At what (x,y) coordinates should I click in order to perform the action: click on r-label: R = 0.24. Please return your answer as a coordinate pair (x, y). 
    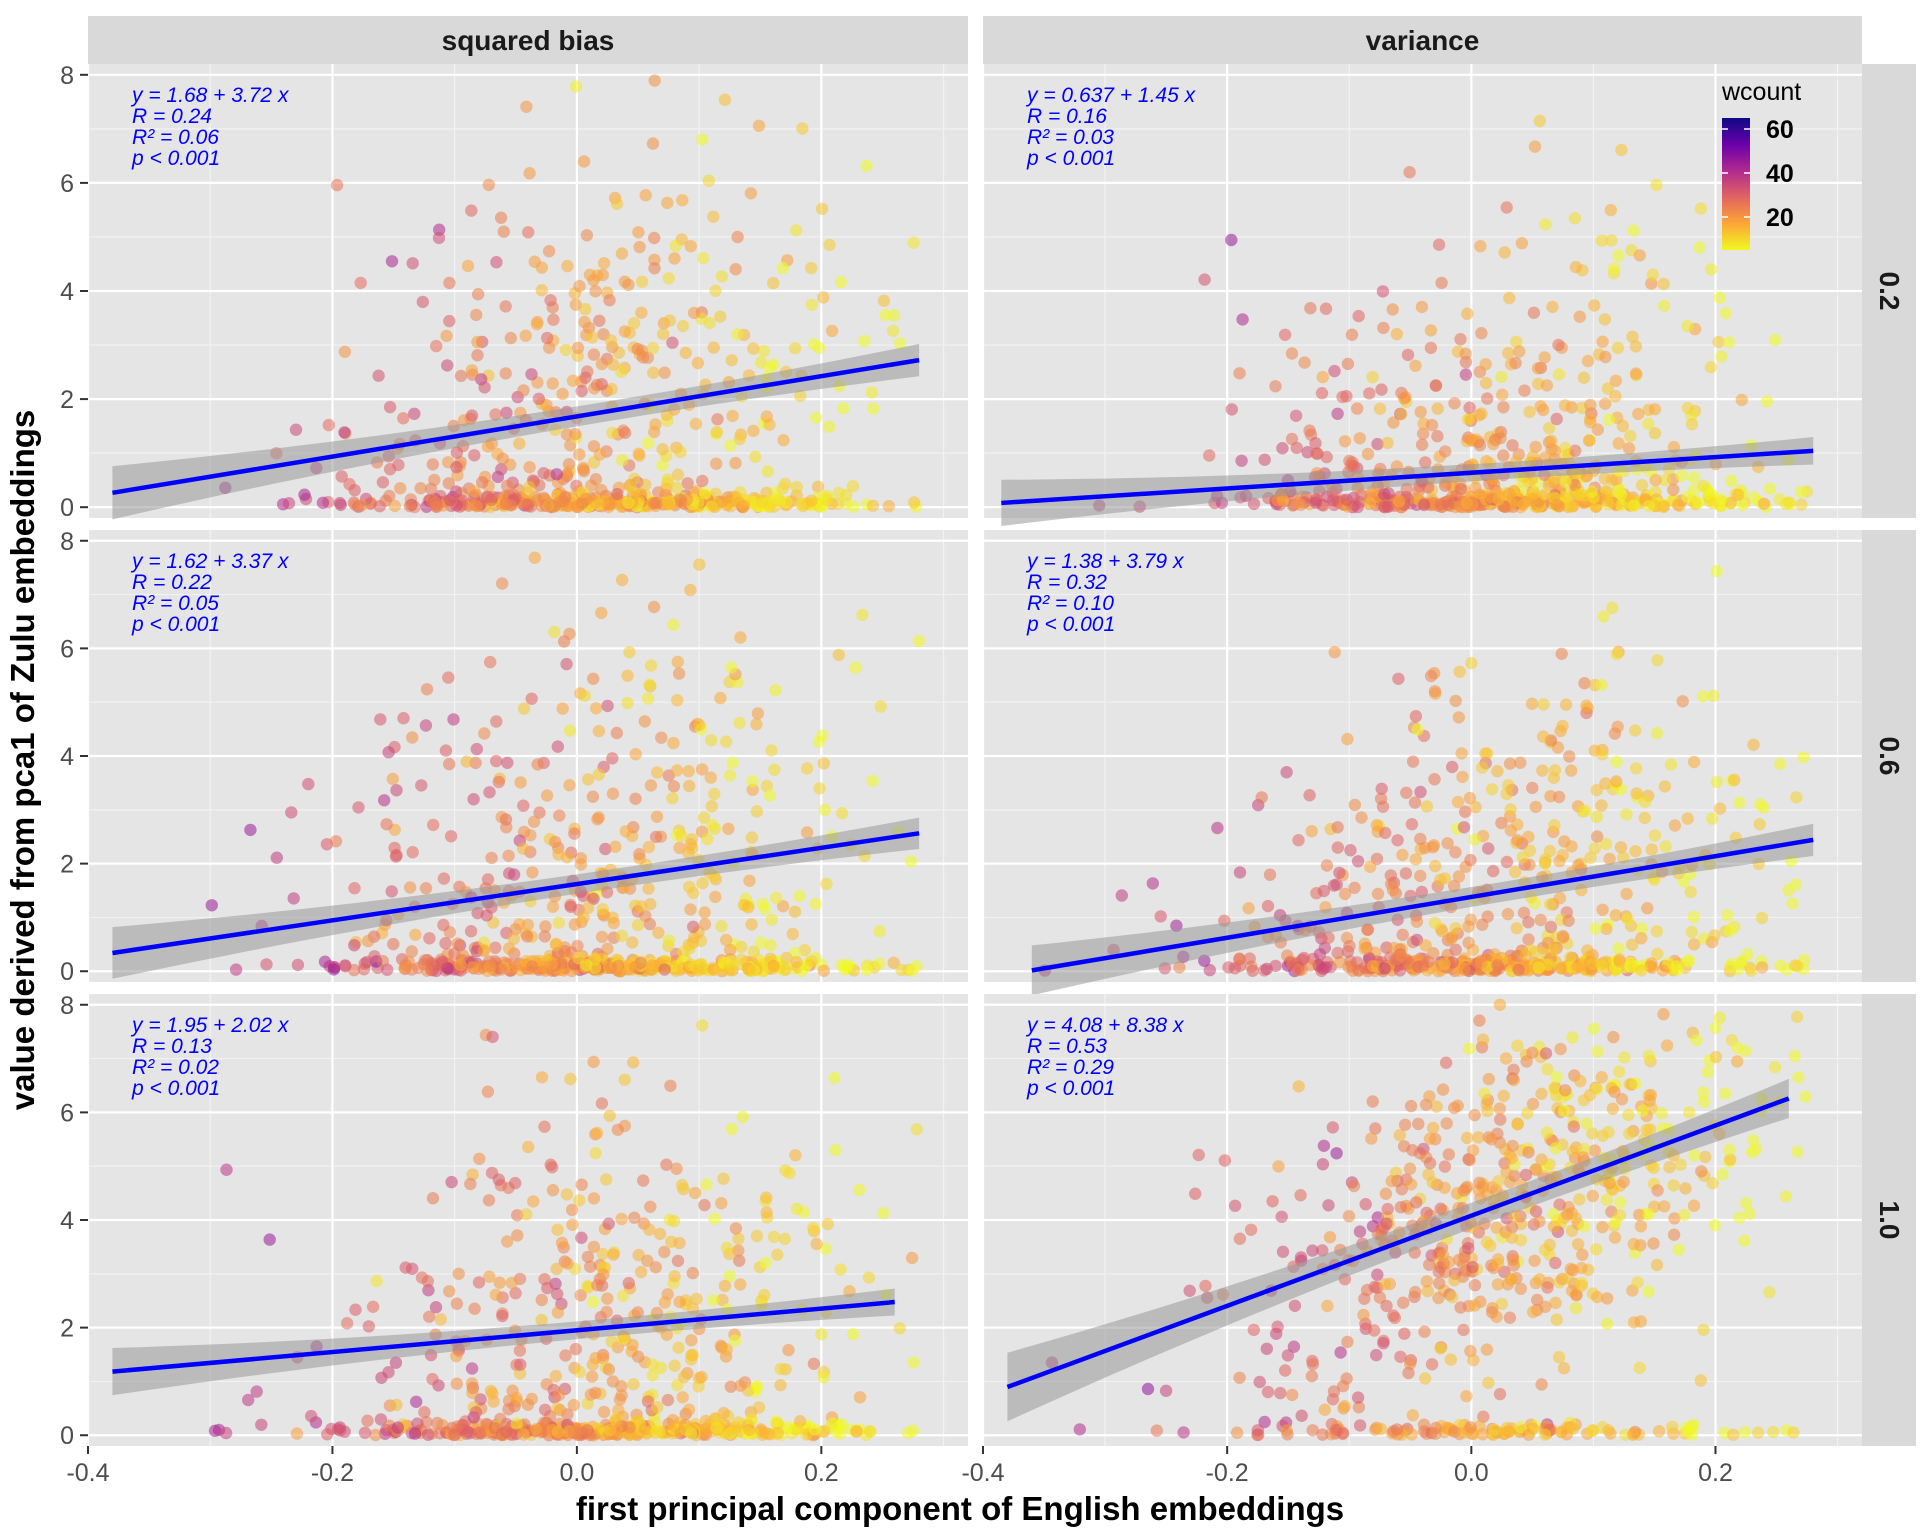
    Looking at the image, I should click on (172, 116).